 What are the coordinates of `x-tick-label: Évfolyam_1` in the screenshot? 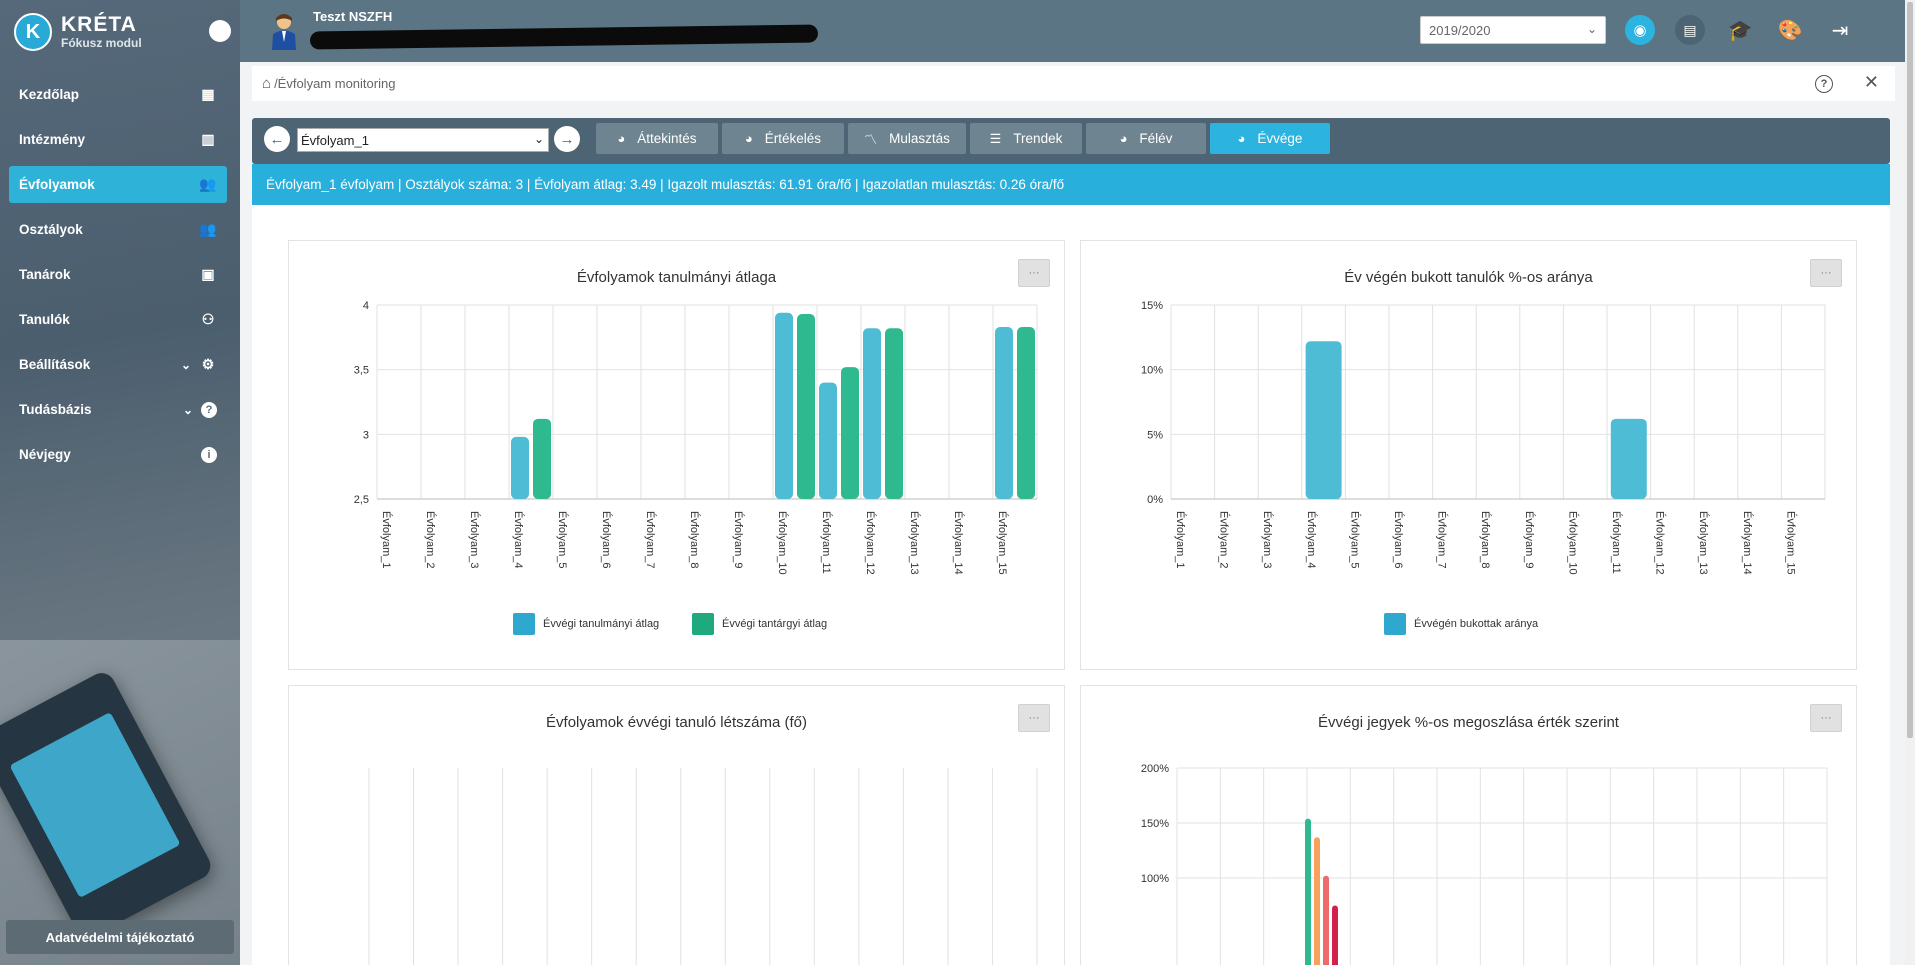 It's located at (1180, 539).